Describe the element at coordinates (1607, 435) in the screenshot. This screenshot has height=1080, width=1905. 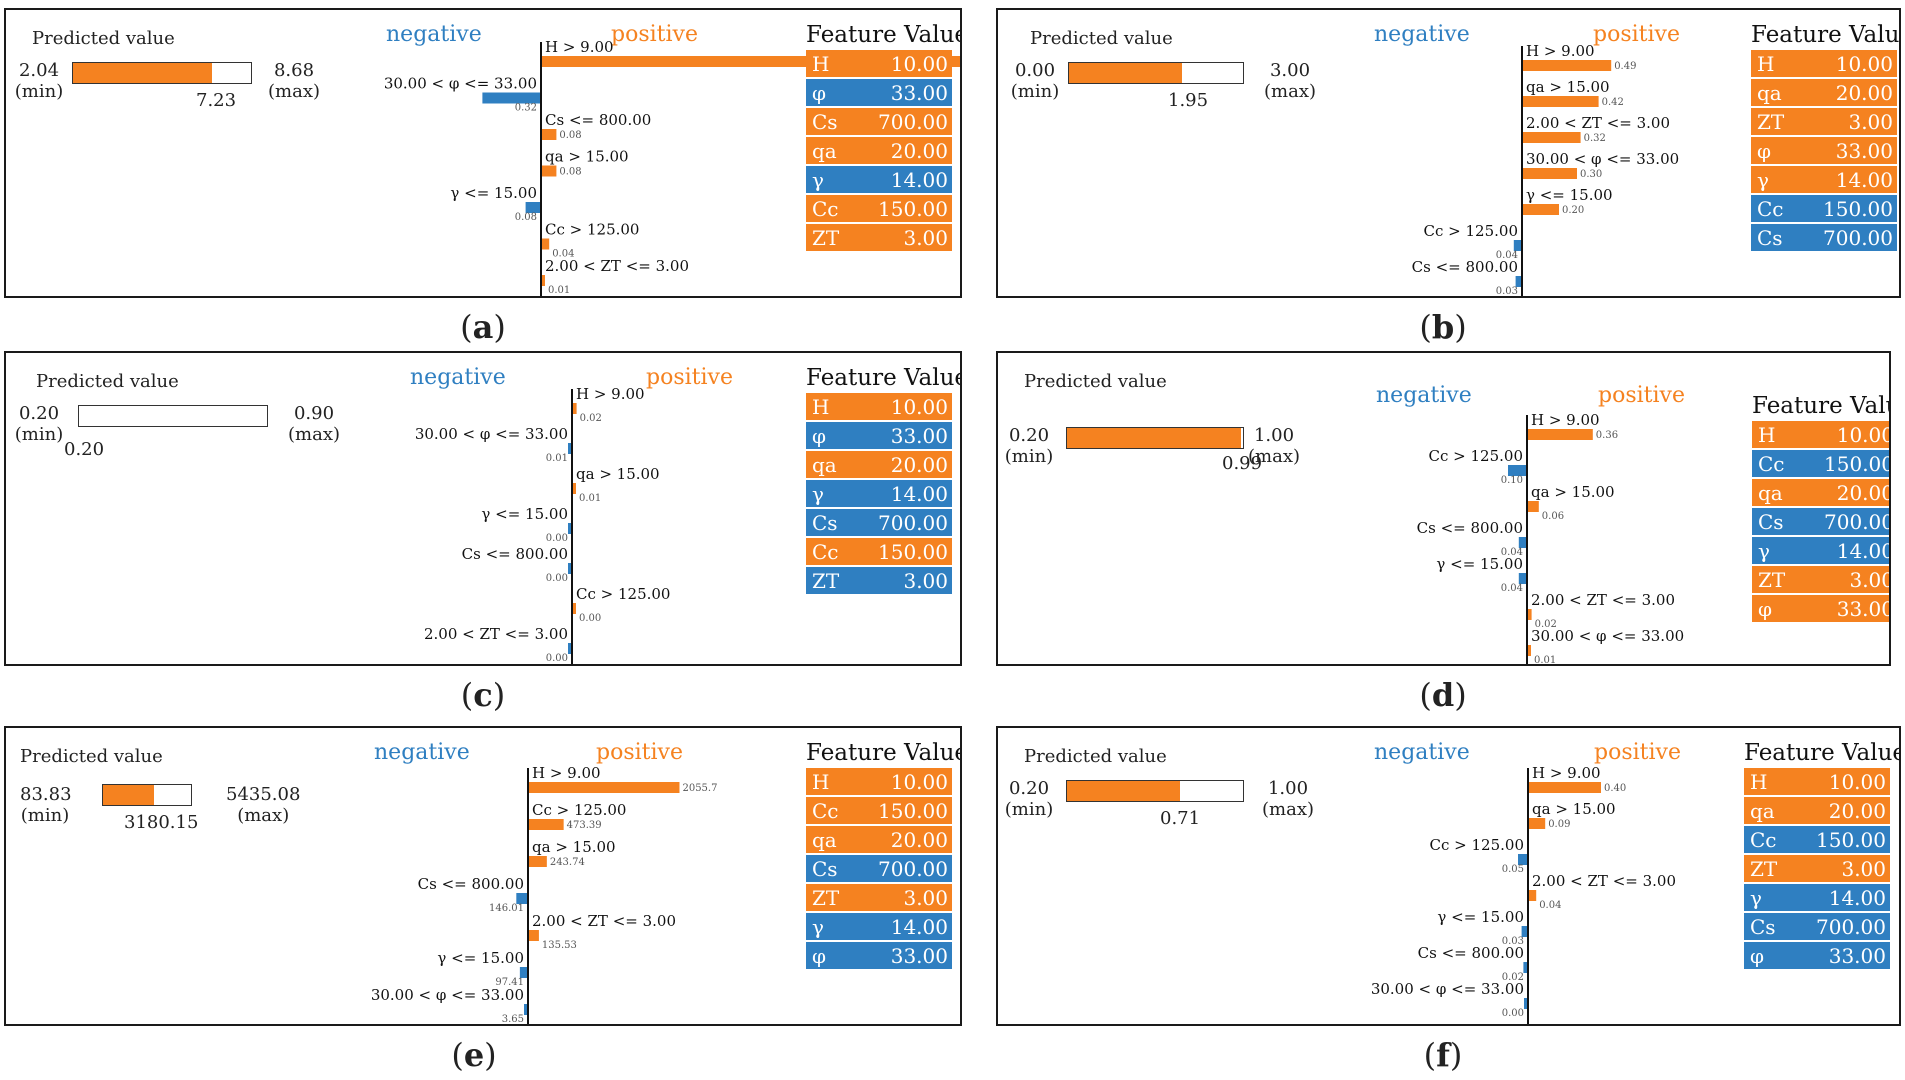
I see `contribution-value-label: 0.36` at that location.